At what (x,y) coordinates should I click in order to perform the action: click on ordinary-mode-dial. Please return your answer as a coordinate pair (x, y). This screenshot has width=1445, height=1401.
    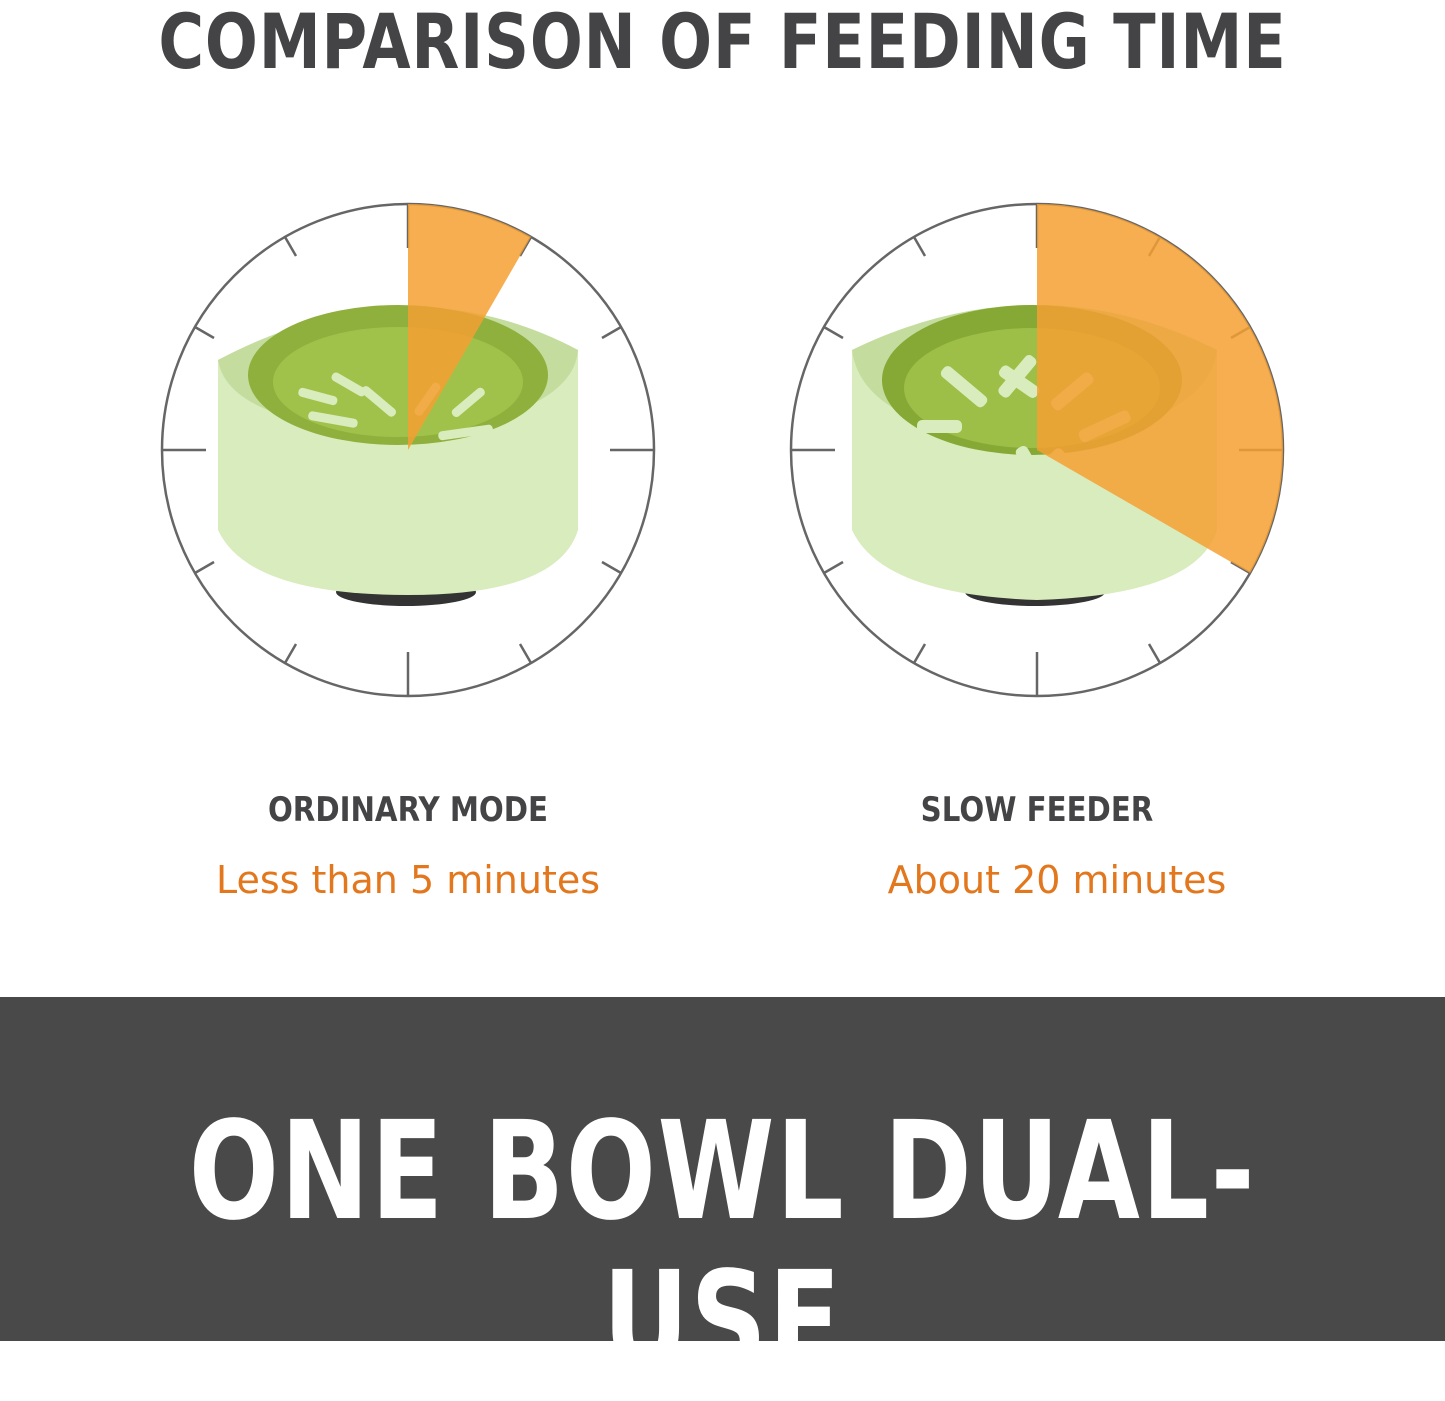
    Looking at the image, I should click on (408, 450).